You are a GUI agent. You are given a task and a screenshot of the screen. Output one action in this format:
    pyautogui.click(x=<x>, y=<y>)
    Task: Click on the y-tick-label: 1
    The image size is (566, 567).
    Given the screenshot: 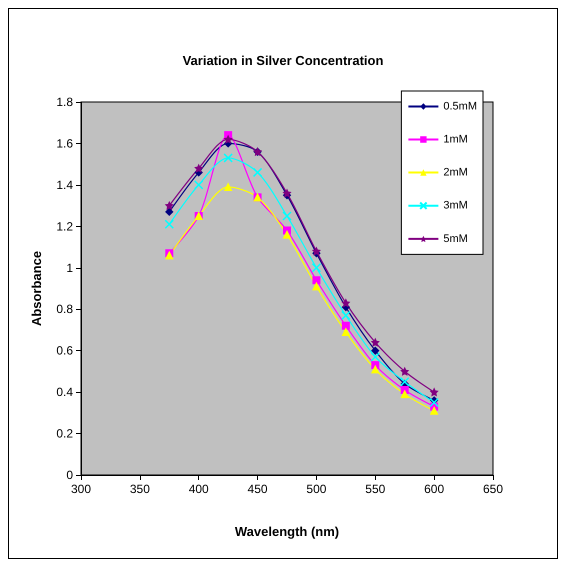 What is the action you would take?
    pyautogui.click(x=70, y=267)
    